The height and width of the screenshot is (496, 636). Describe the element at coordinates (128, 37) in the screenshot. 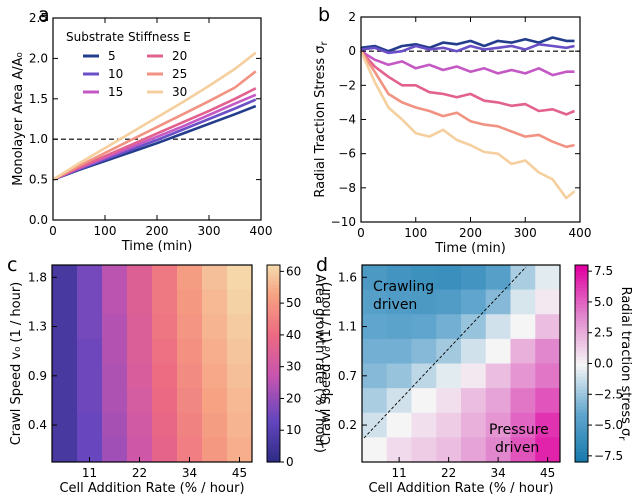

I see `legend-title: Substrate Stiffness E` at that location.